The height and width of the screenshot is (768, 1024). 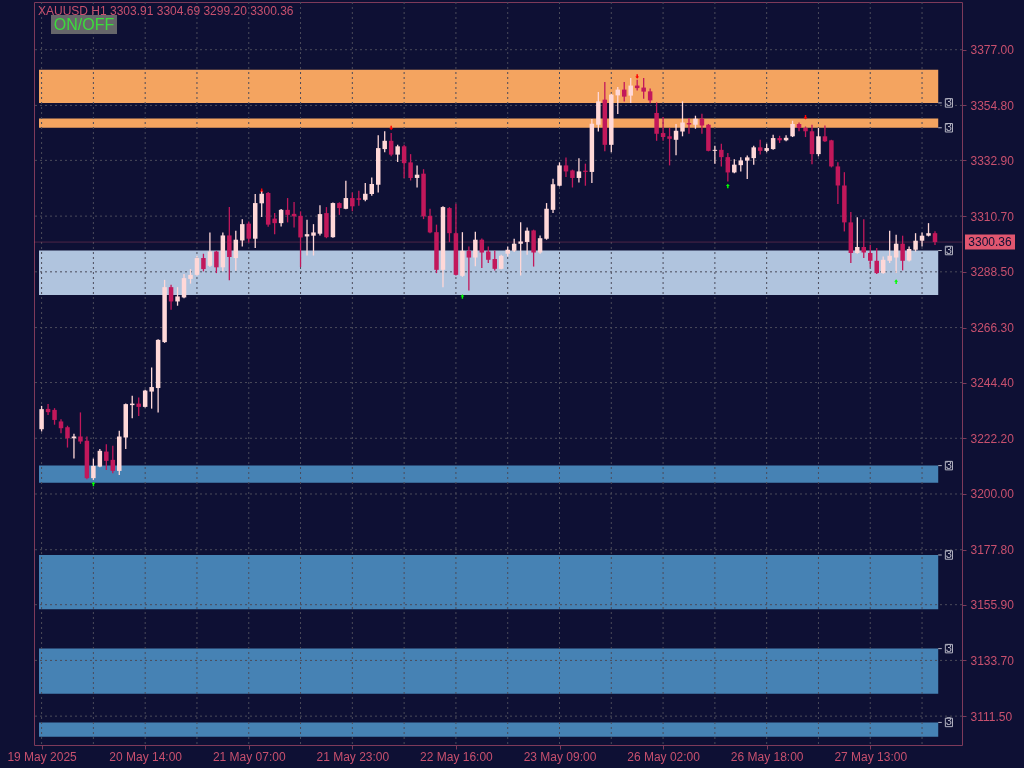 What do you see at coordinates (42, 756) in the screenshot?
I see `x-tick-label: 19 May 2025` at bounding box center [42, 756].